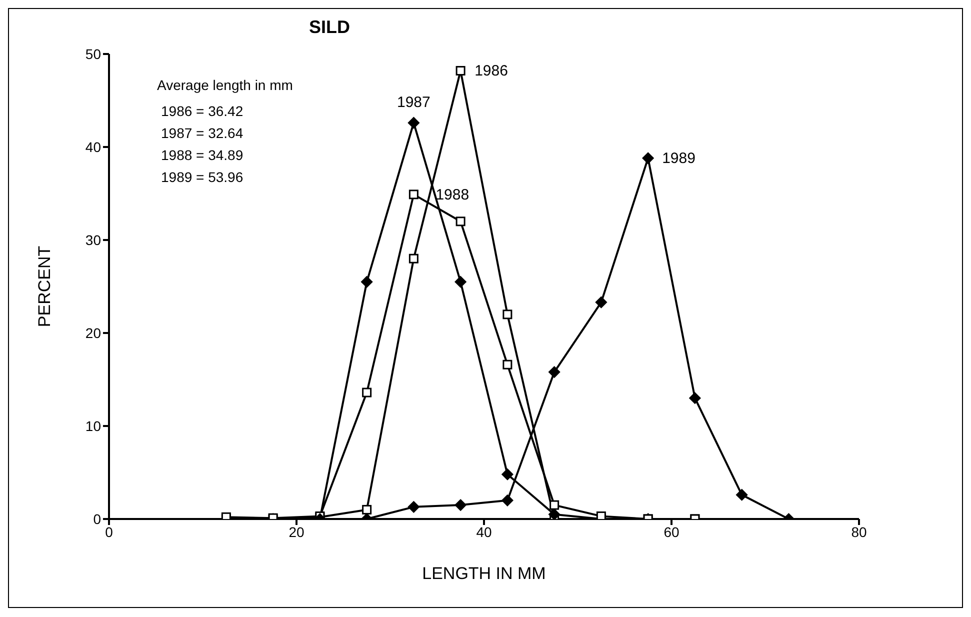 This screenshot has width=971, height=617. Describe the element at coordinates (202, 111) in the screenshot. I see `annotation: 1986 = 36.42` at that location.